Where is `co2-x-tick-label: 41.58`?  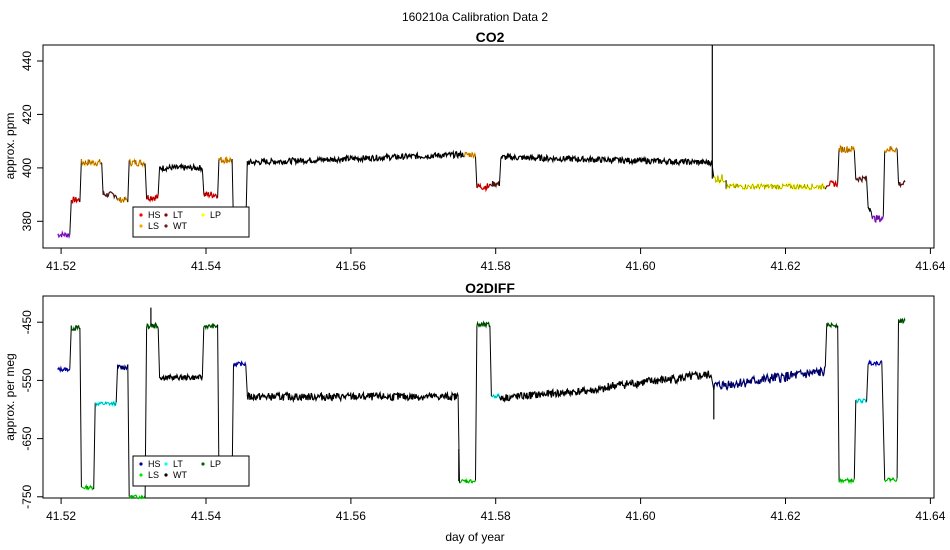 co2-x-tick-label: 41.58 is located at coordinates (496, 266).